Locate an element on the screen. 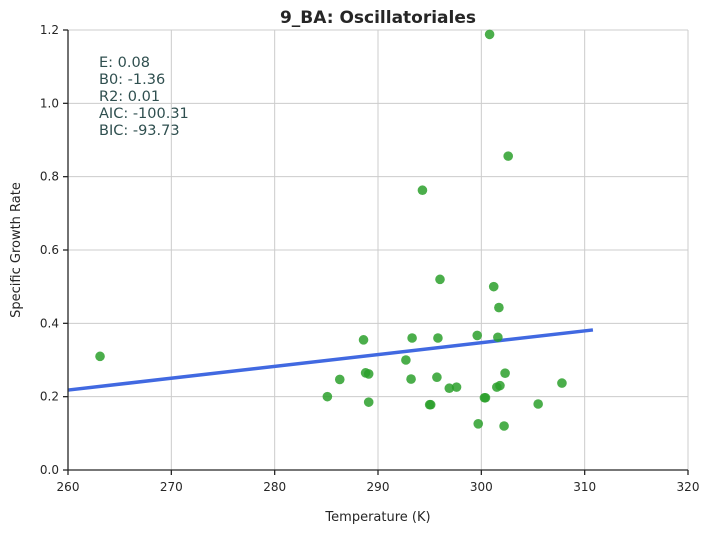 Image resolution: width=710 pixels, height=533 pixels. y-tick-label: 0.8 is located at coordinates (49, 177).